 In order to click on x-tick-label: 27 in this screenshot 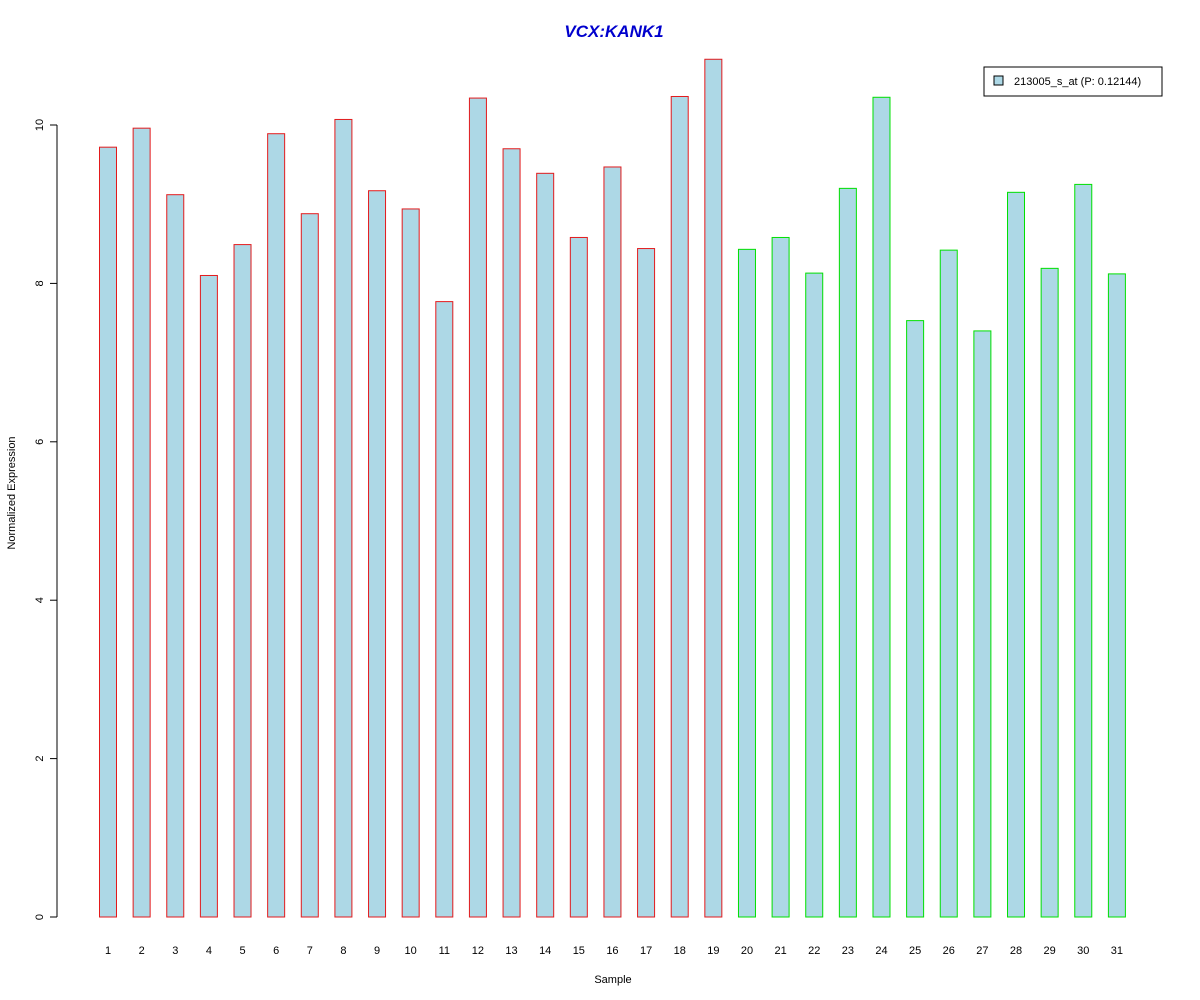, I will do `click(982, 951)`.